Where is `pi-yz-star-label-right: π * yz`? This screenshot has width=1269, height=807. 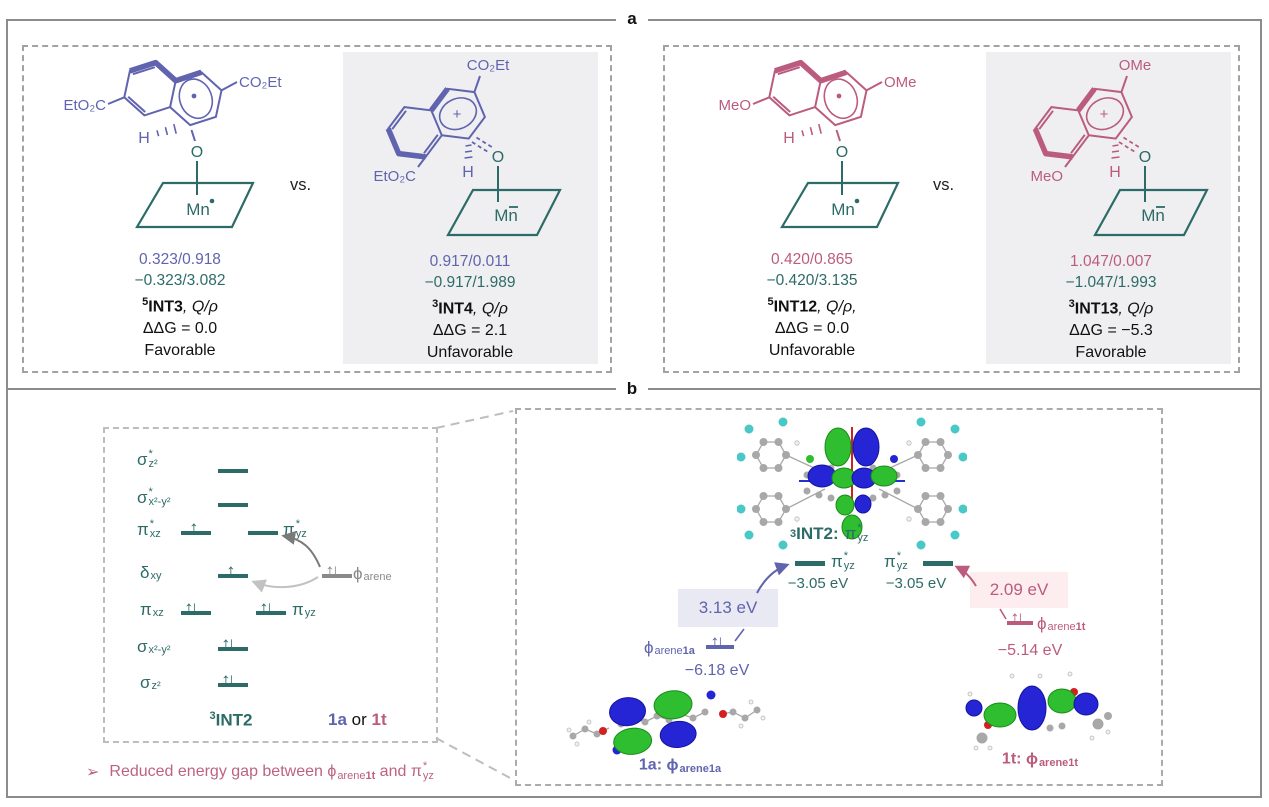
pi-yz-star-label-right: π * yz is located at coordinates (896, 561).